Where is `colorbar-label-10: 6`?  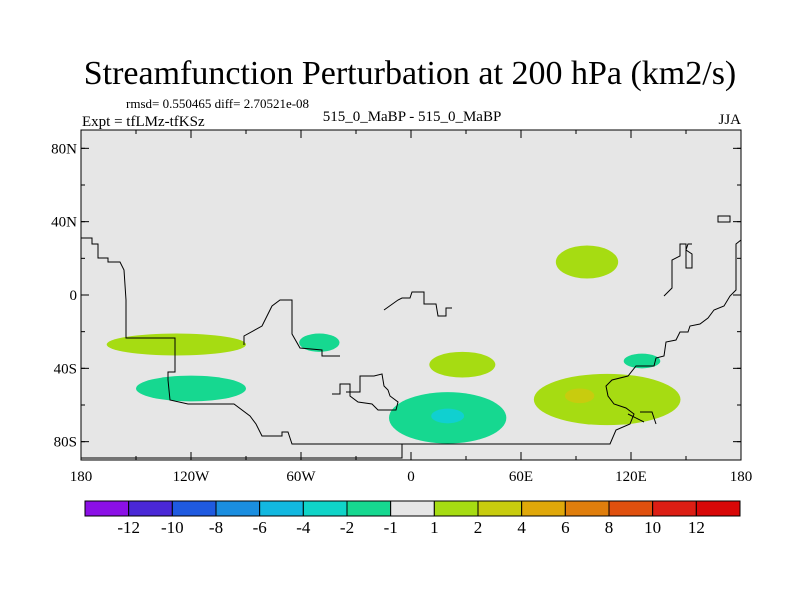 colorbar-label-10: 6 is located at coordinates (565, 527).